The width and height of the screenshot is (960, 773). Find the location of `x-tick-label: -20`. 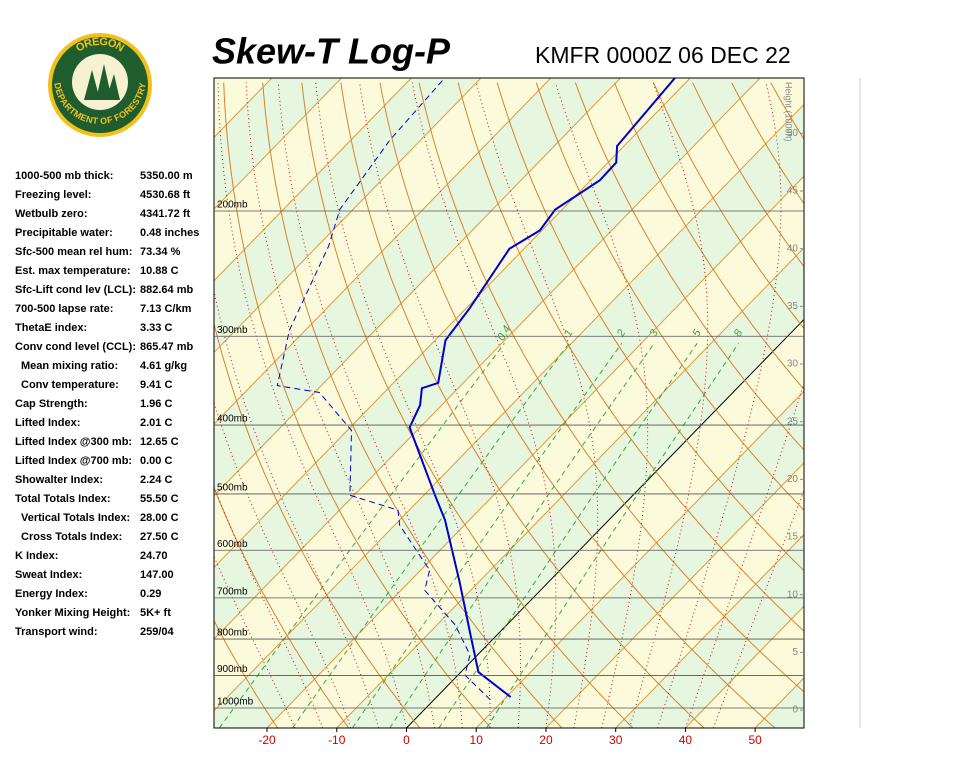

x-tick-label: -20 is located at coordinates (267, 740).